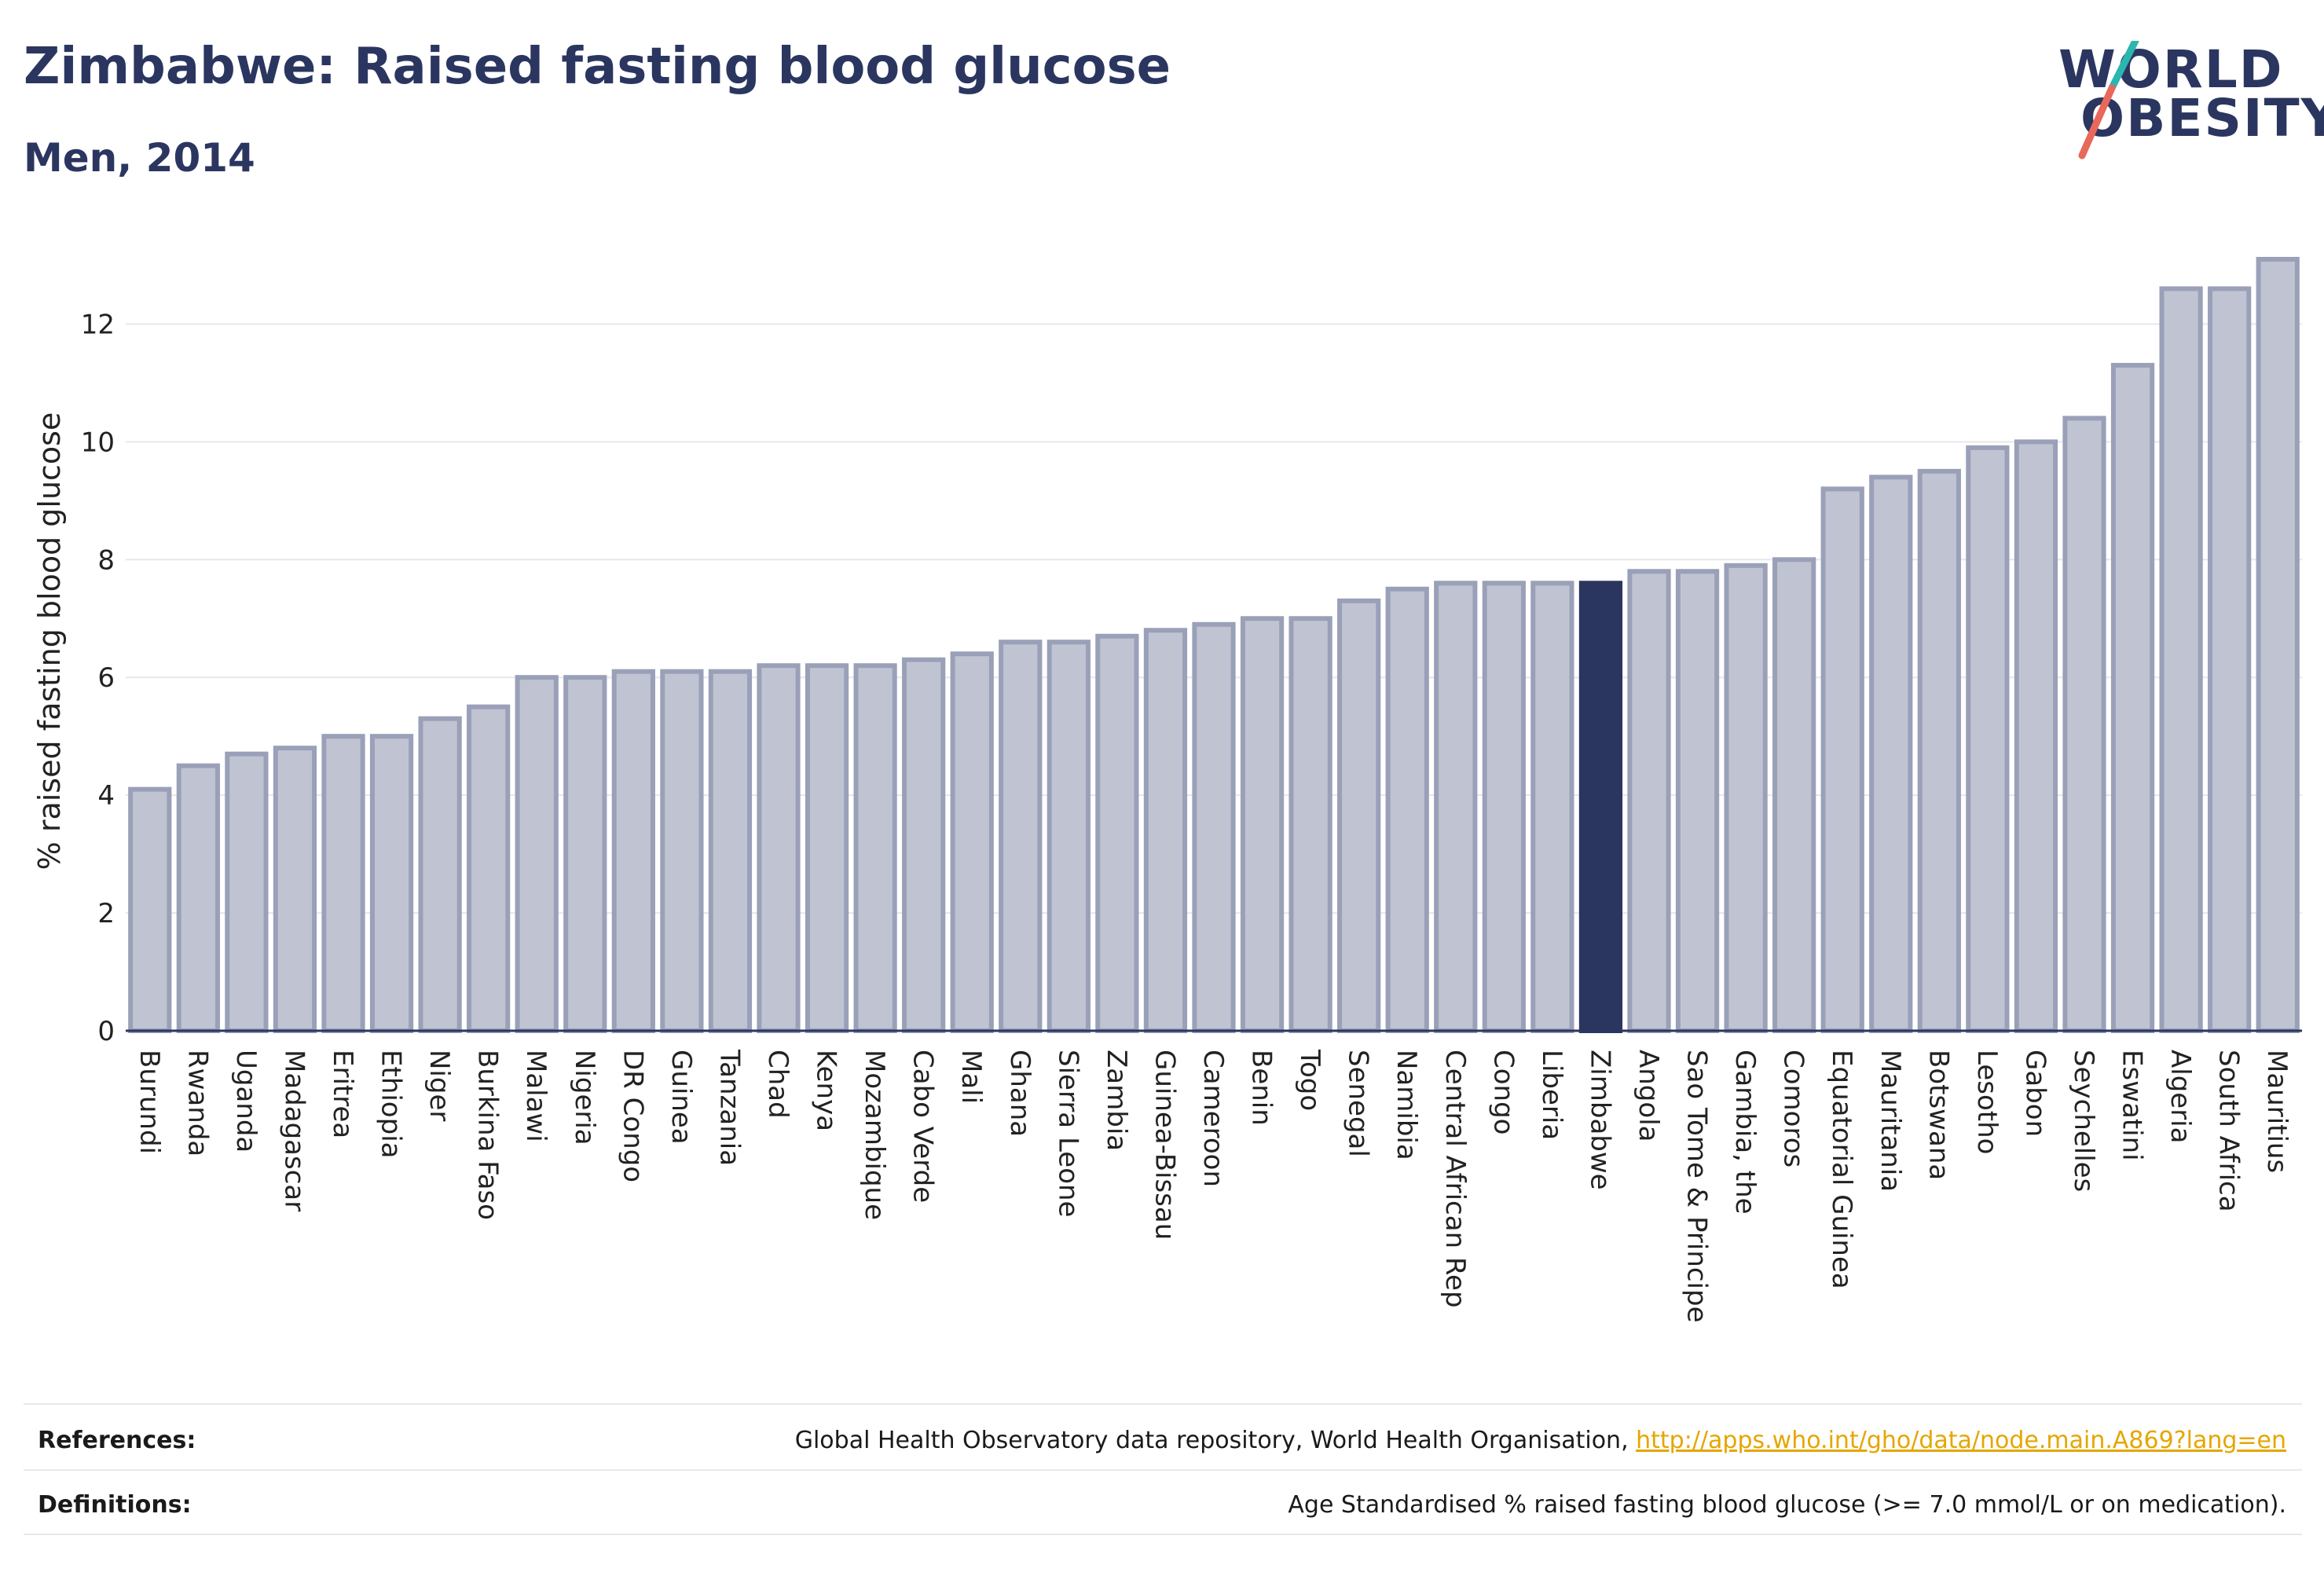 The image size is (2324, 1576). Describe the element at coordinates (488, 1135) in the screenshot. I see `x-tick-label: Burkina Faso` at that location.